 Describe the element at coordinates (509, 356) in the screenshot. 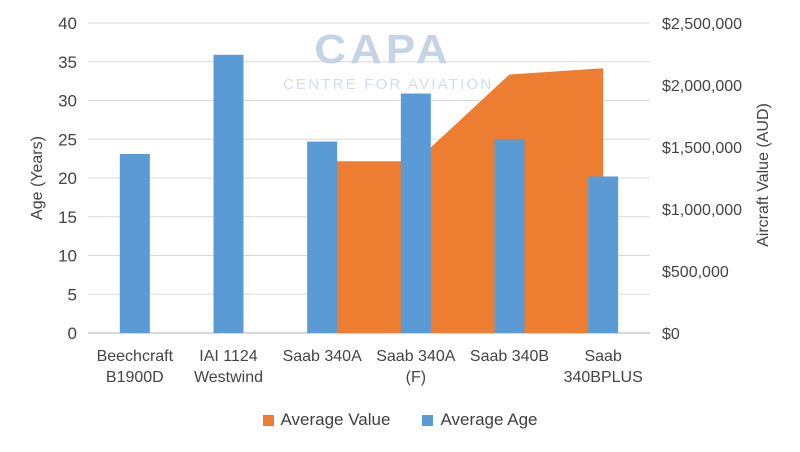

I see `x-axis-category-label: Saab 340B` at that location.